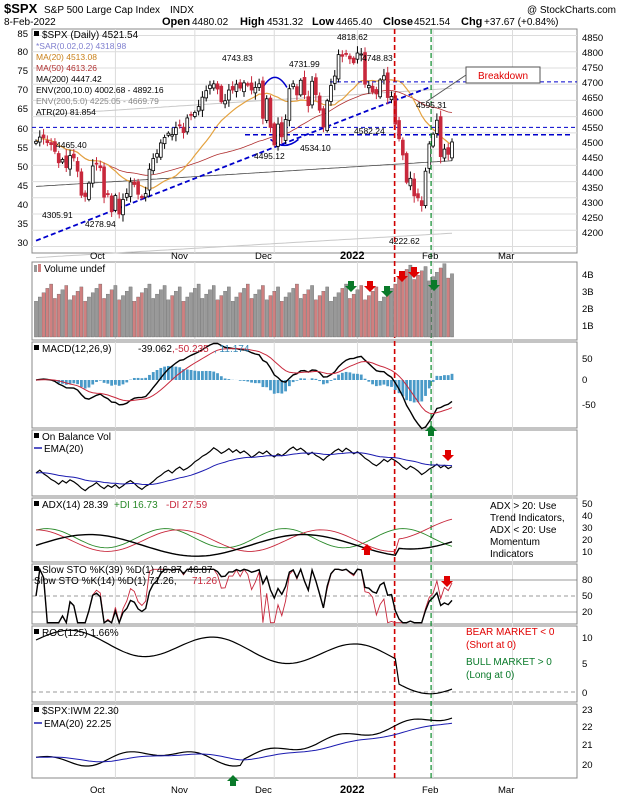 The image size is (620, 800). What do you see at coordinates (187, 505) in the screenshot?
I see `adx-mdi: -DI 27.59` at bounding box center [187, 505].